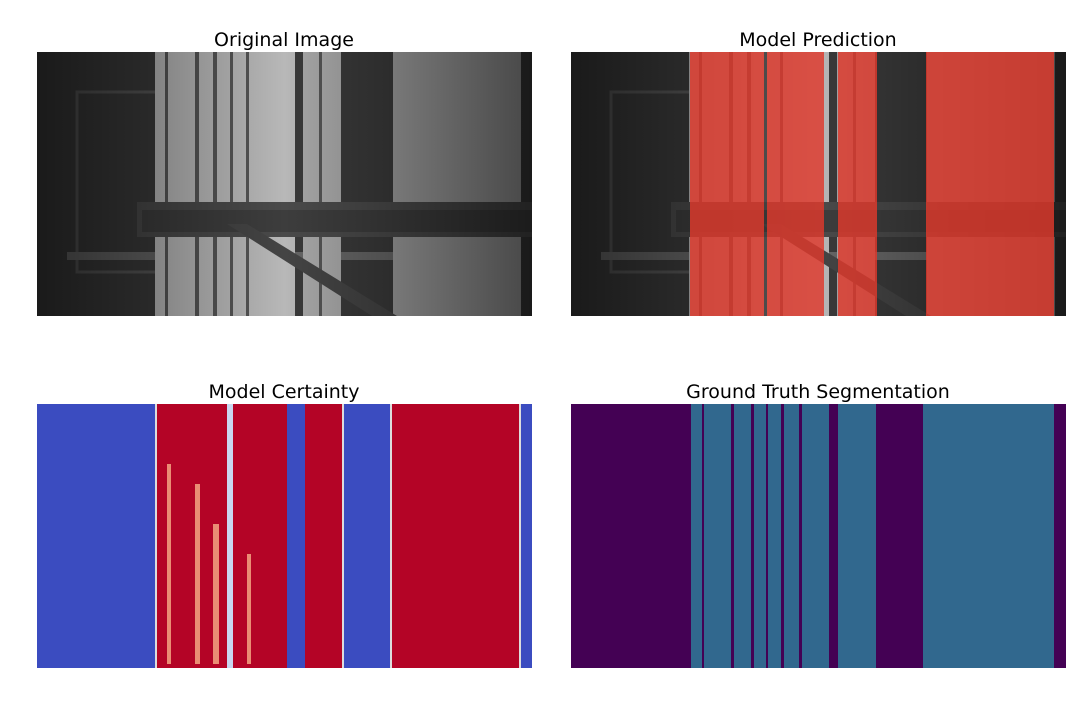 Image resolution: width=1080 pixels, height=720 pixels. I want to click on panel-title: Model Prediction, so click(817, 40).